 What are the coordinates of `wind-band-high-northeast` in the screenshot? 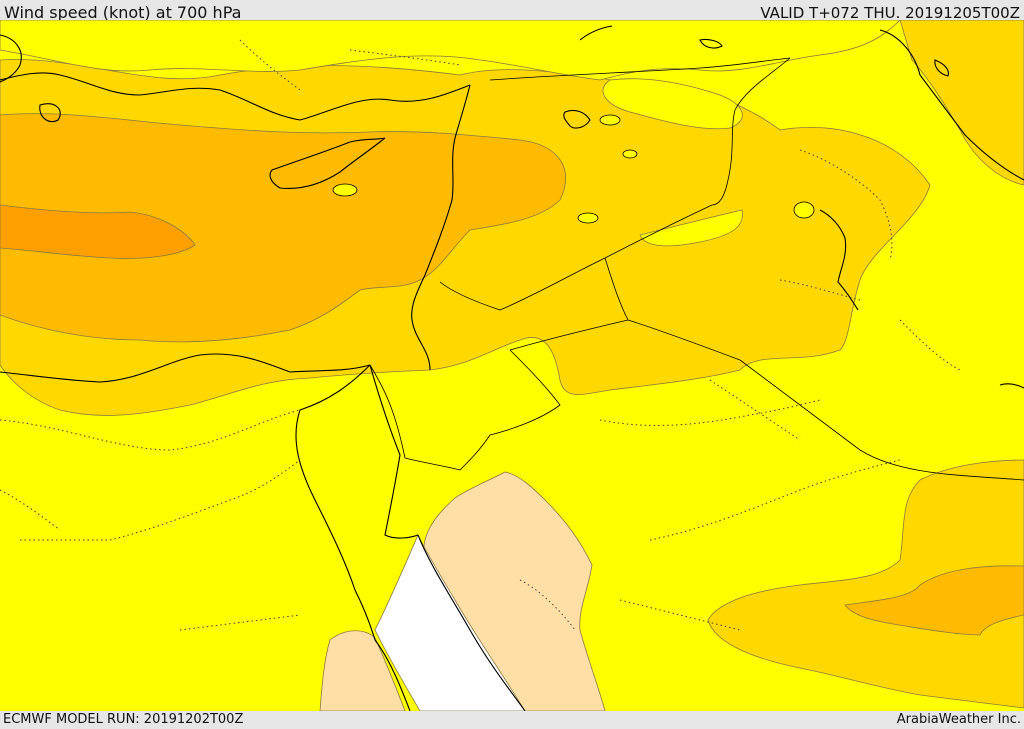 It's located at (961, 103).